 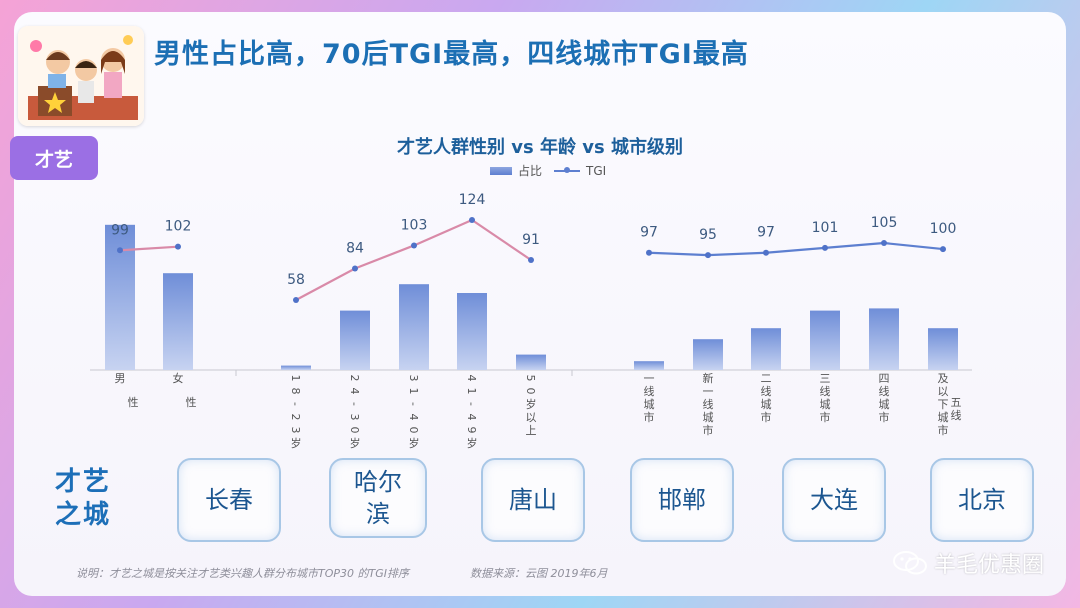 I want to click on city-card: 北京, so click(x=982, y=500).